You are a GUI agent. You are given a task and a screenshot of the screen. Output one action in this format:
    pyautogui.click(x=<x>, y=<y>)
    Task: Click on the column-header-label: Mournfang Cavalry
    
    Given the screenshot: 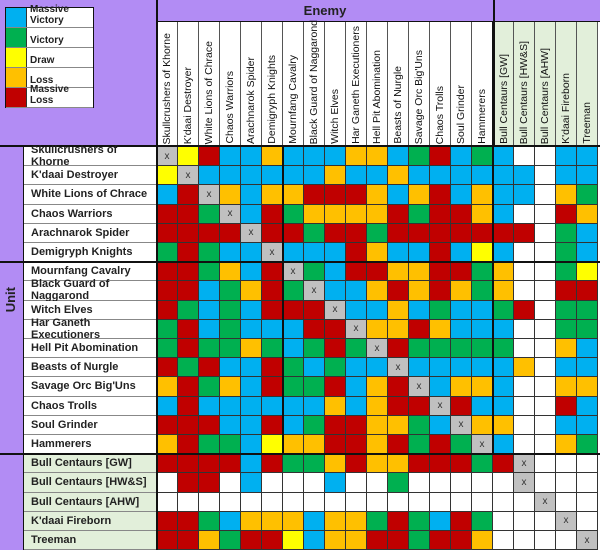 What is the action you would take?
    pyautogui.click(x=293, y=99)
    